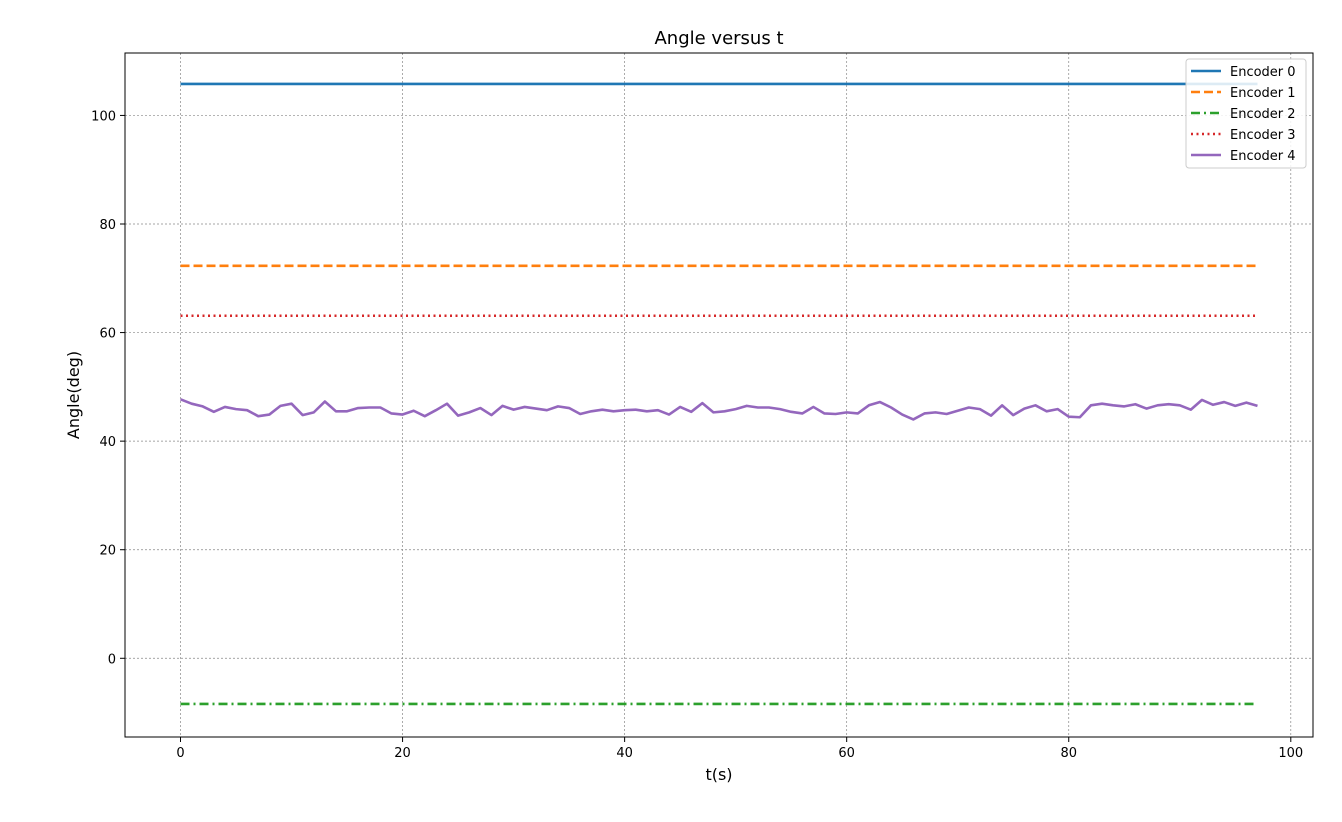  Describe the element at coordinates (402, 753) in the screenshot. I see `x-tick-label: 20` at that location.